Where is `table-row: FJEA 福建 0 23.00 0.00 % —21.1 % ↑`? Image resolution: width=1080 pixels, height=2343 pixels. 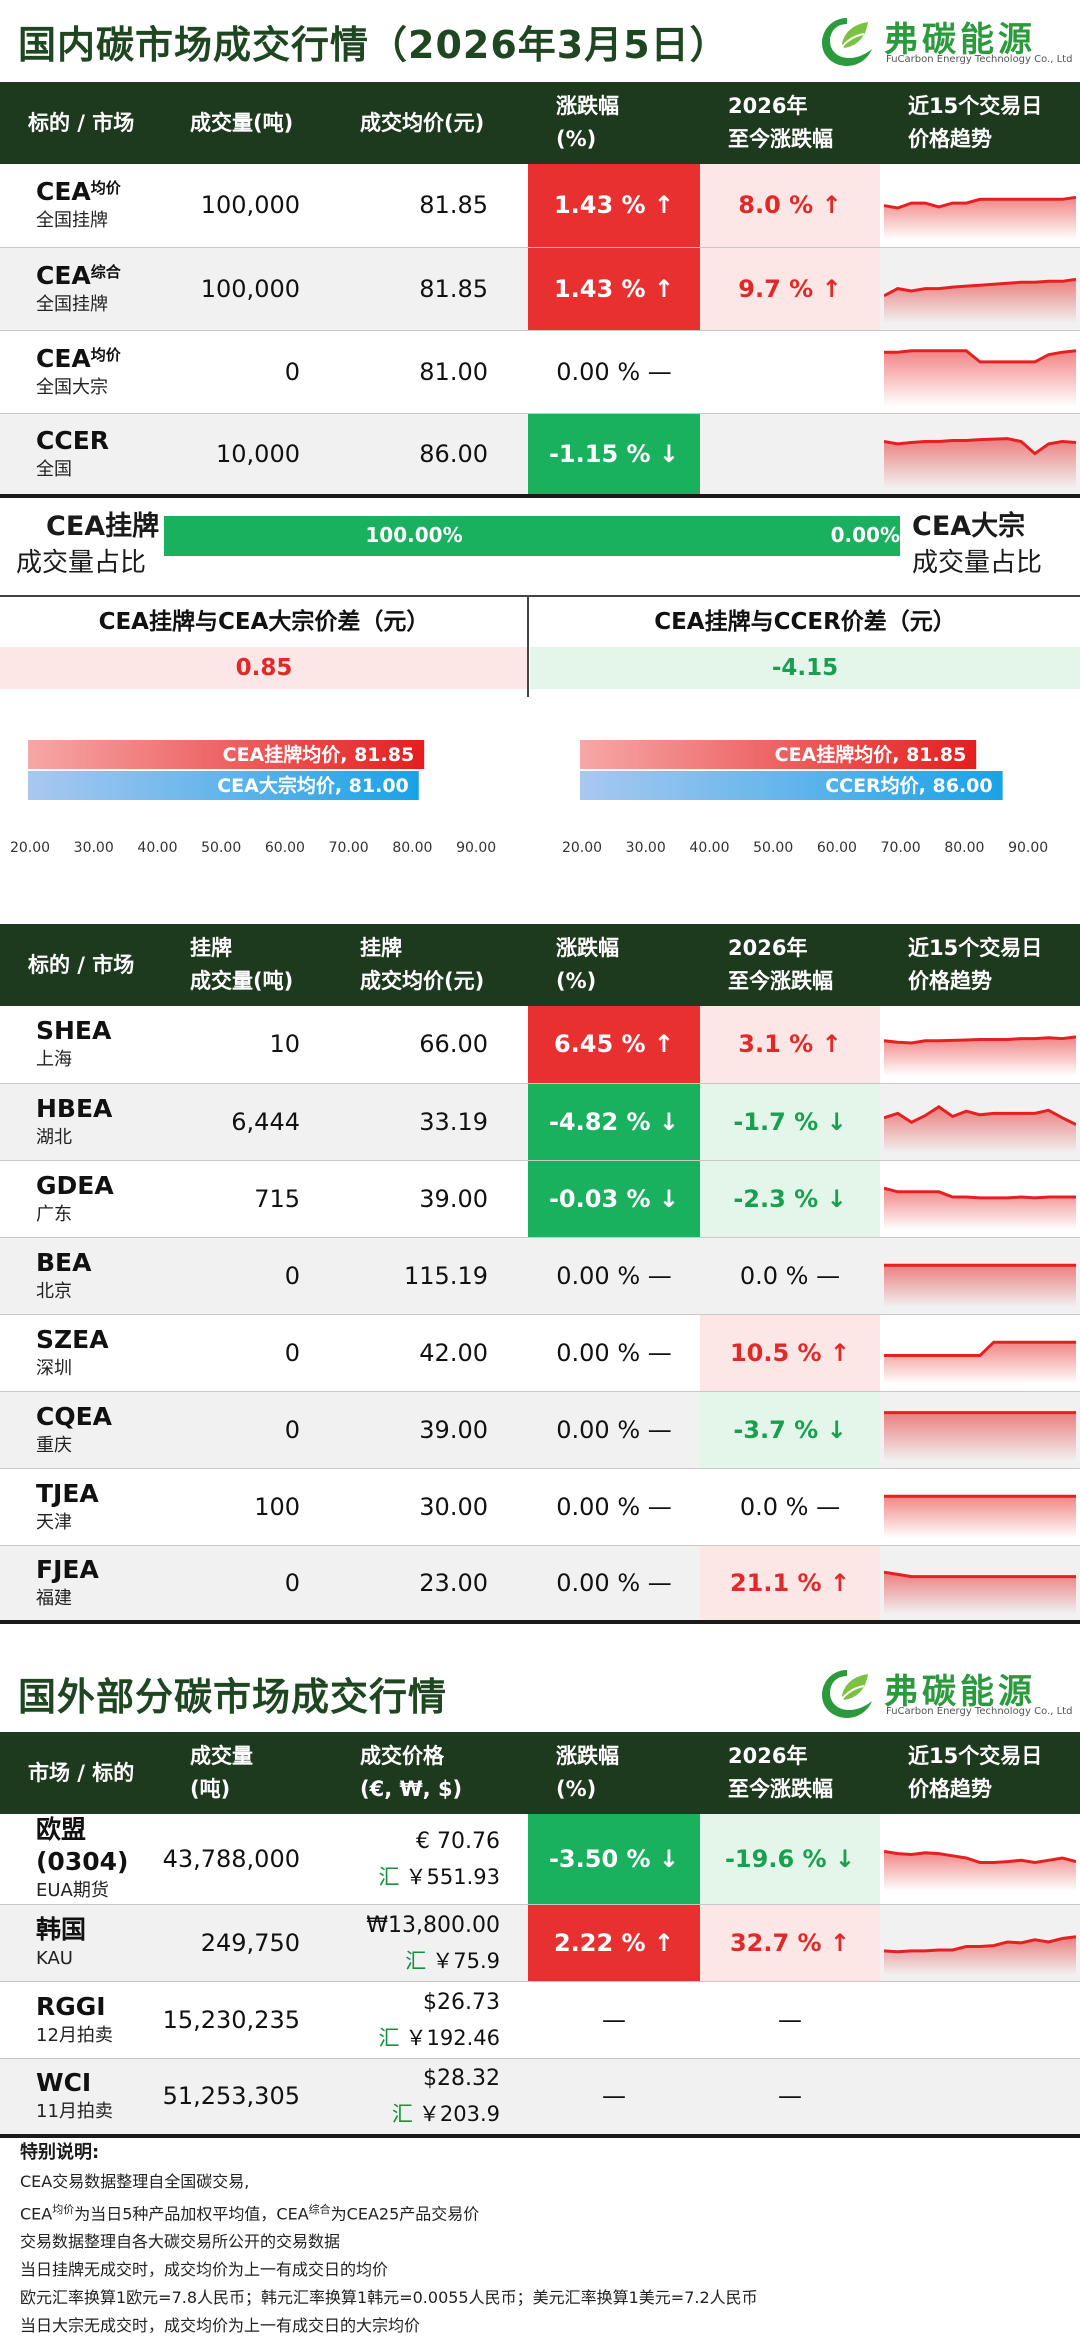
table-row: FJEA 福建 0 23.00 0.00 % —21.1 % ↑ is located at coordinates (540, 1584).